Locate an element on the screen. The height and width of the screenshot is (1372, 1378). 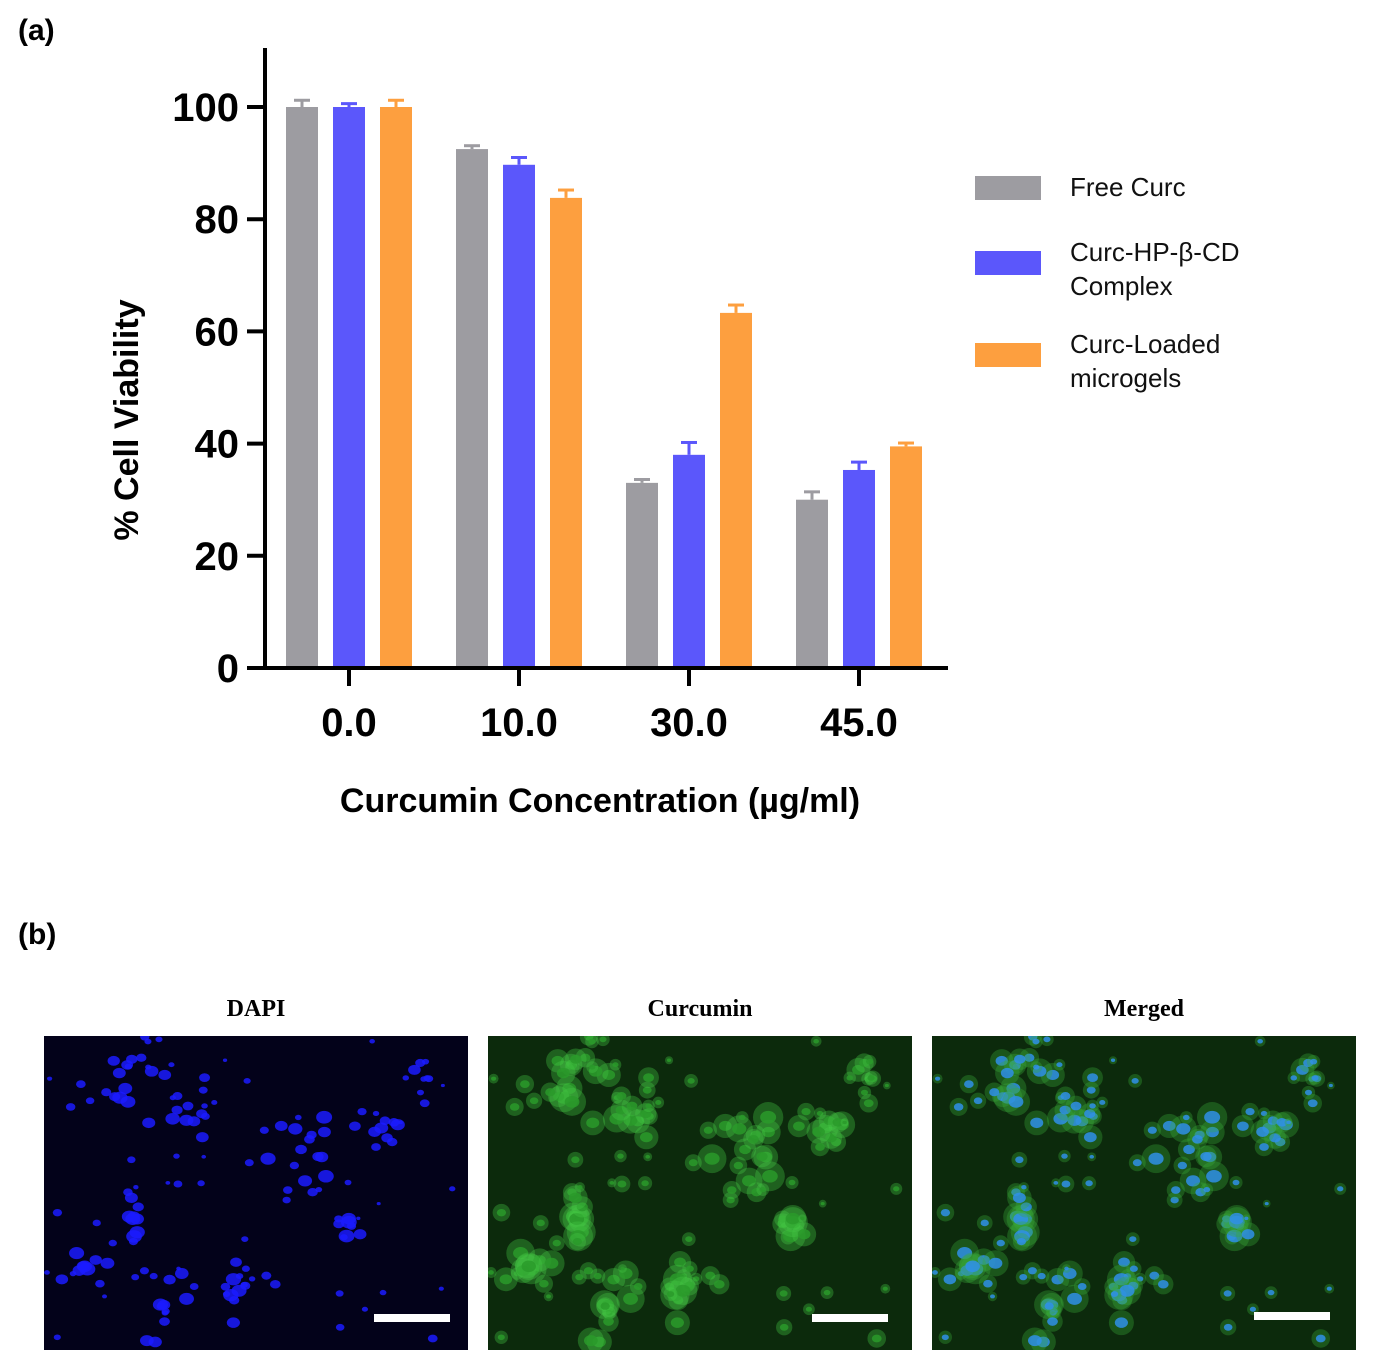
x-tick-label: 30.0 is located at coordinates (689, 723).